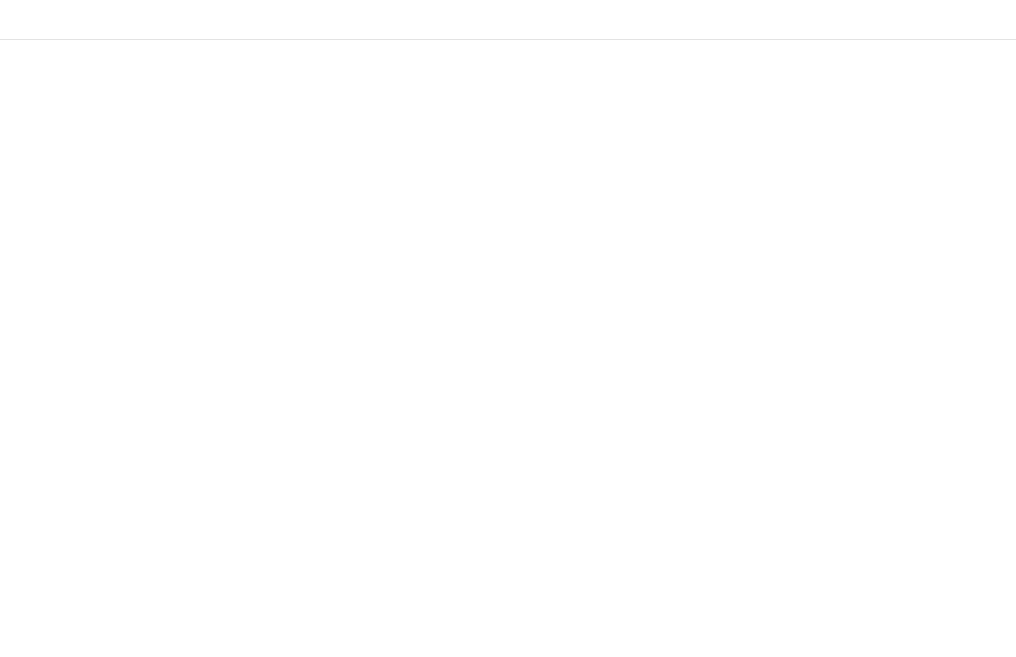 Image resolution: width=1016 pixels, height=657 pixels. Describe the element at coordinates (26, 54) in the screenshot. I see `ohlc-legend` at that location.